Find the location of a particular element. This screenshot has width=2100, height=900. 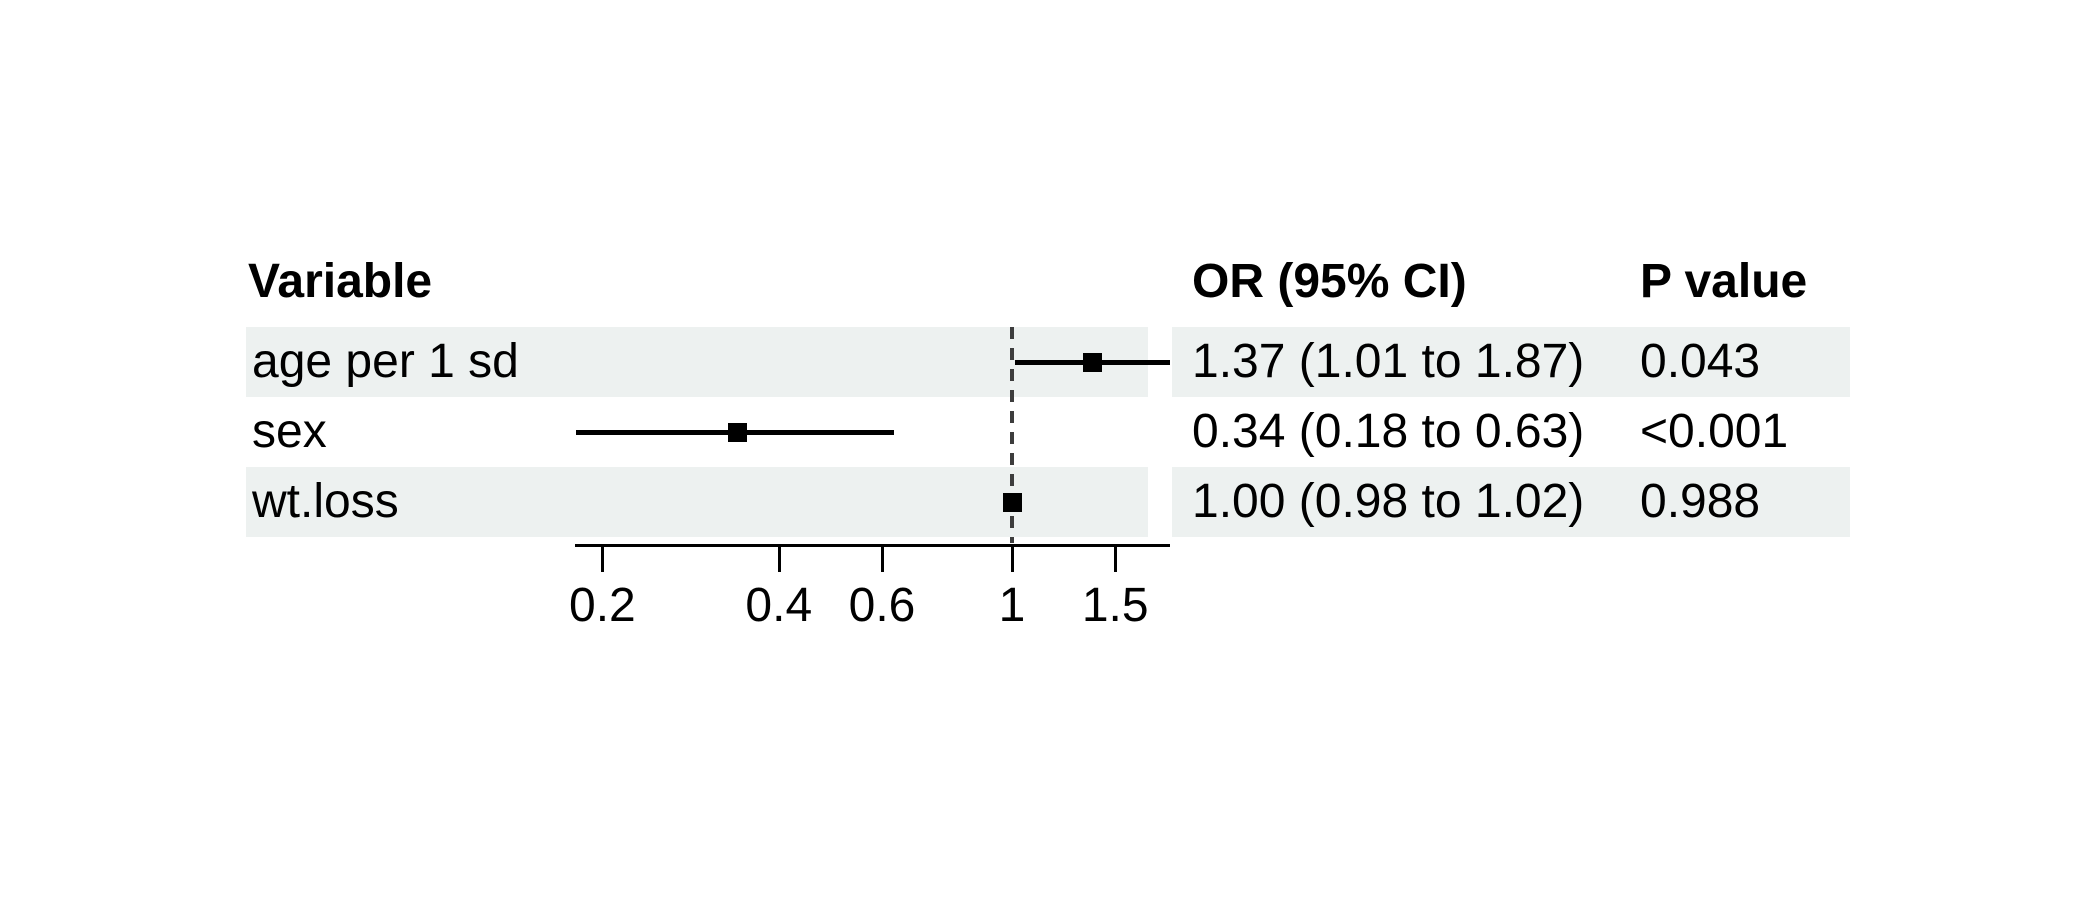

row-label-sex: sex is located at coordinates (289, 431).